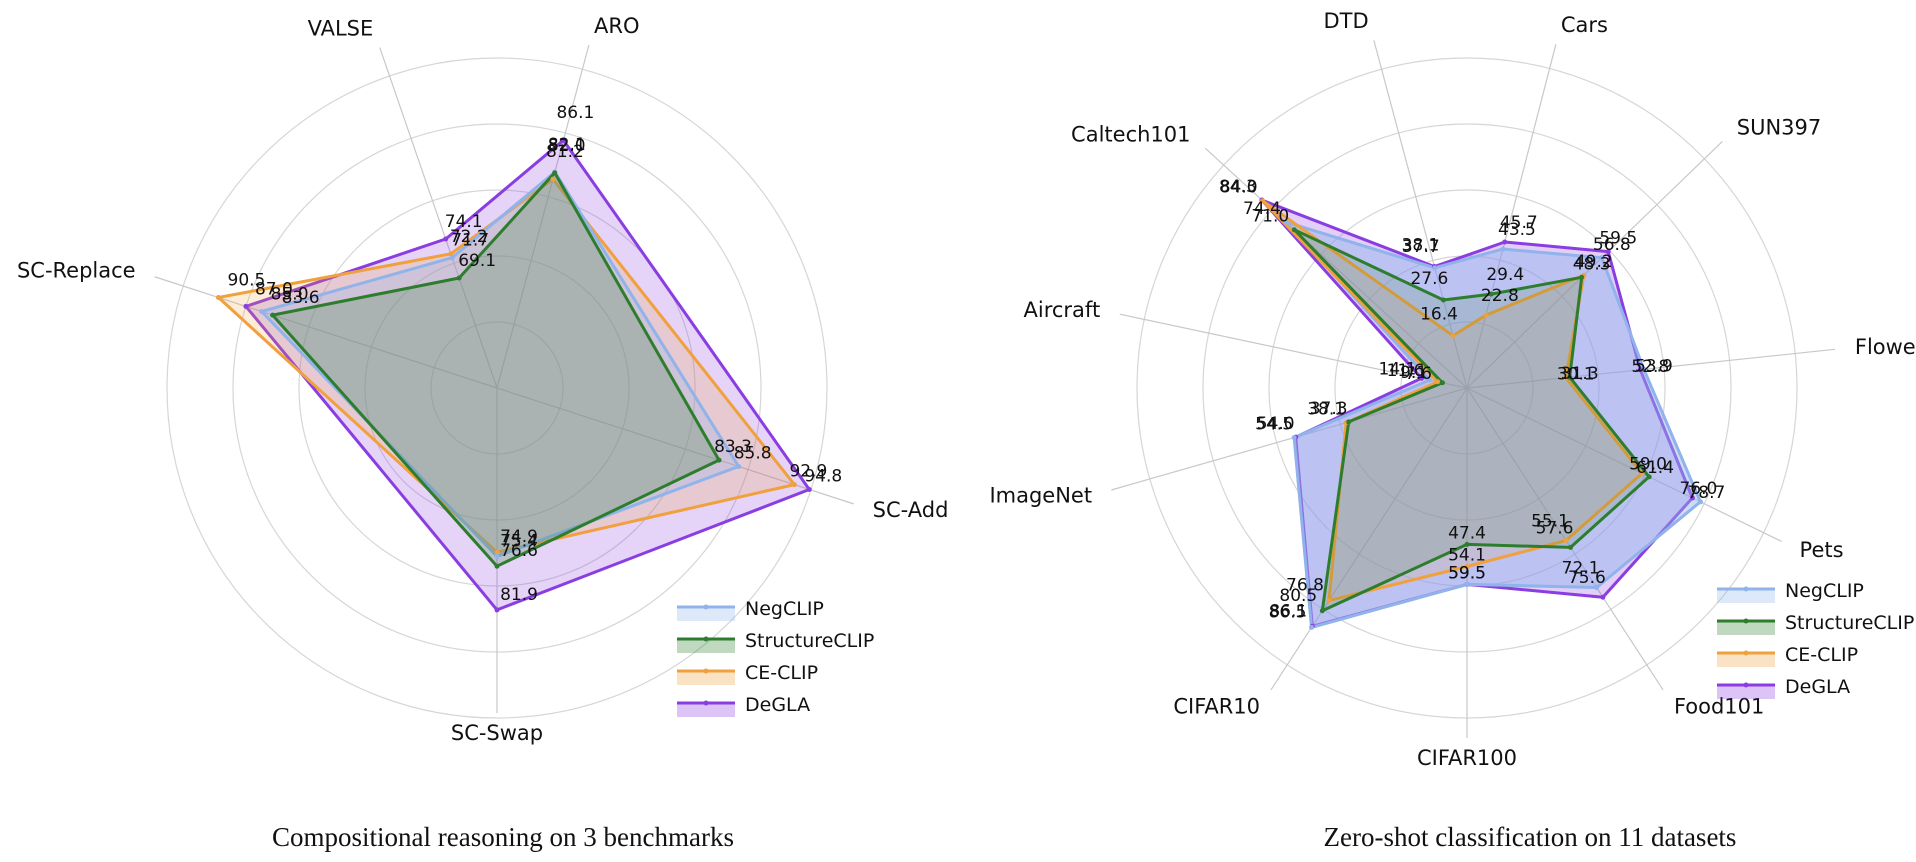 The width and height of the screenshot is (1916, 862). I want to click on value-label: 37.3, so click(1329, 409).